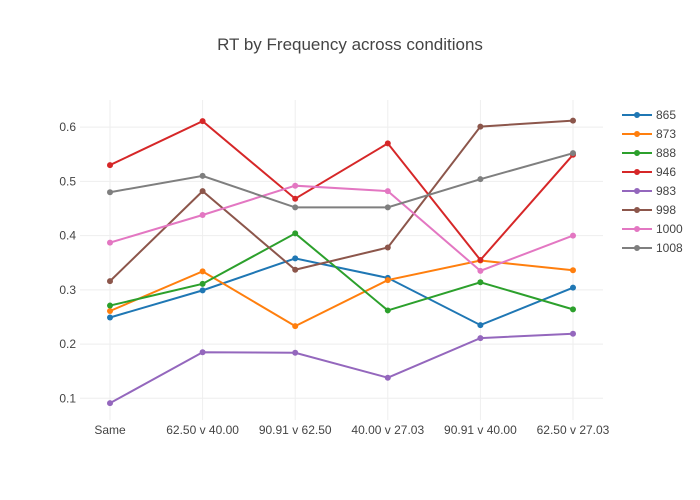 The image size is (700, 500). What do you see at coordinates (666, 115) in the screenshot?
I see `legend-label: 865` at bounding box center [666, 115].